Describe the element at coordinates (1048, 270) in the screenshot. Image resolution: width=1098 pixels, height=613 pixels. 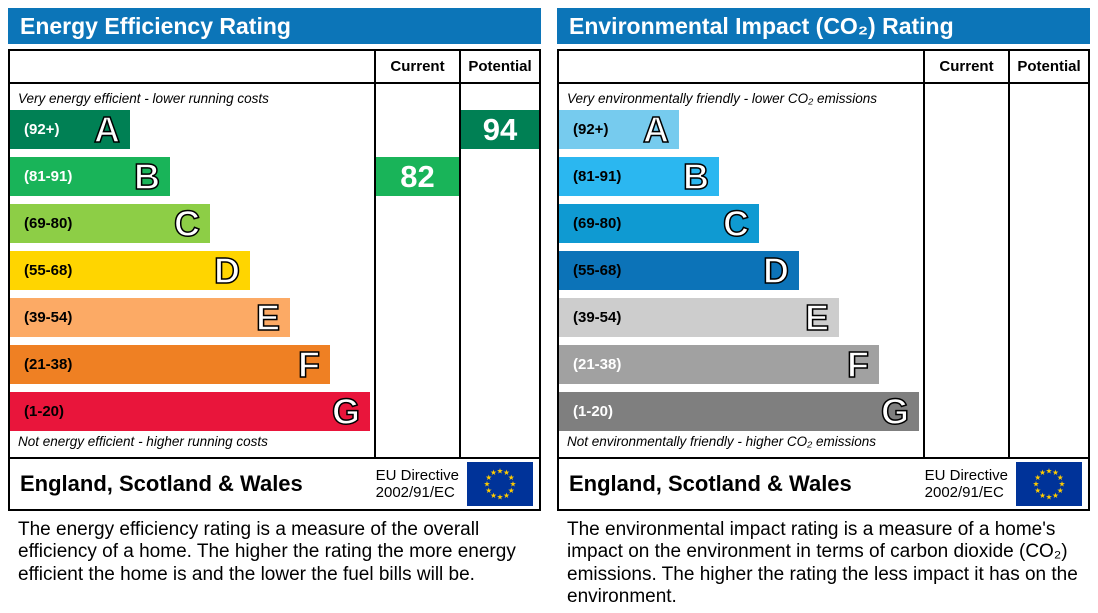
I see `potential-column` at that location.